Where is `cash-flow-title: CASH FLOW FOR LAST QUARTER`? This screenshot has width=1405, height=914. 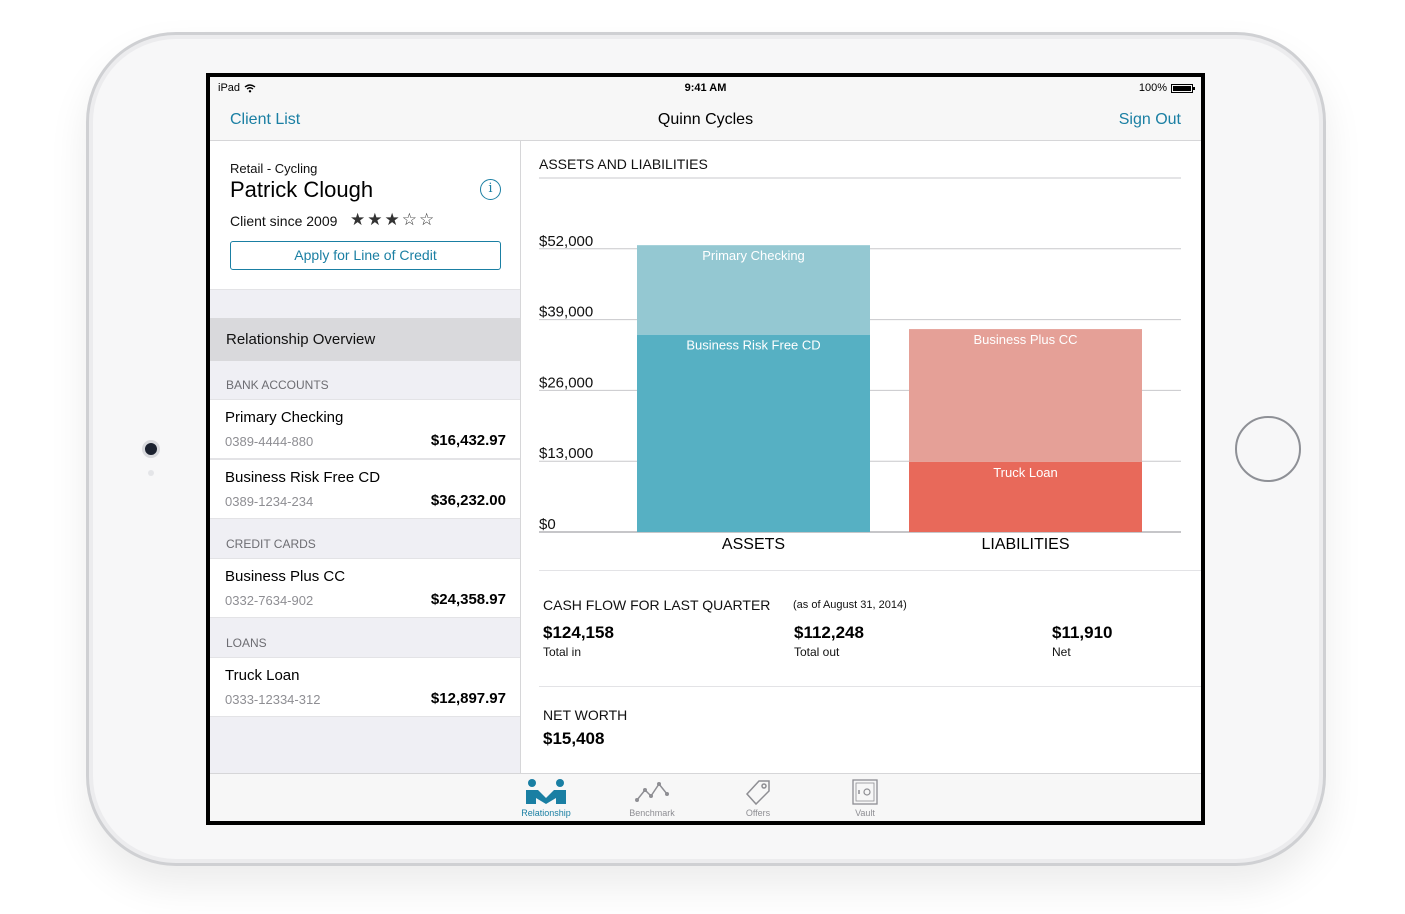 cash-flow-title: CASH FLOW FOR LAST QUARTER is located at coordinates (657, 605).